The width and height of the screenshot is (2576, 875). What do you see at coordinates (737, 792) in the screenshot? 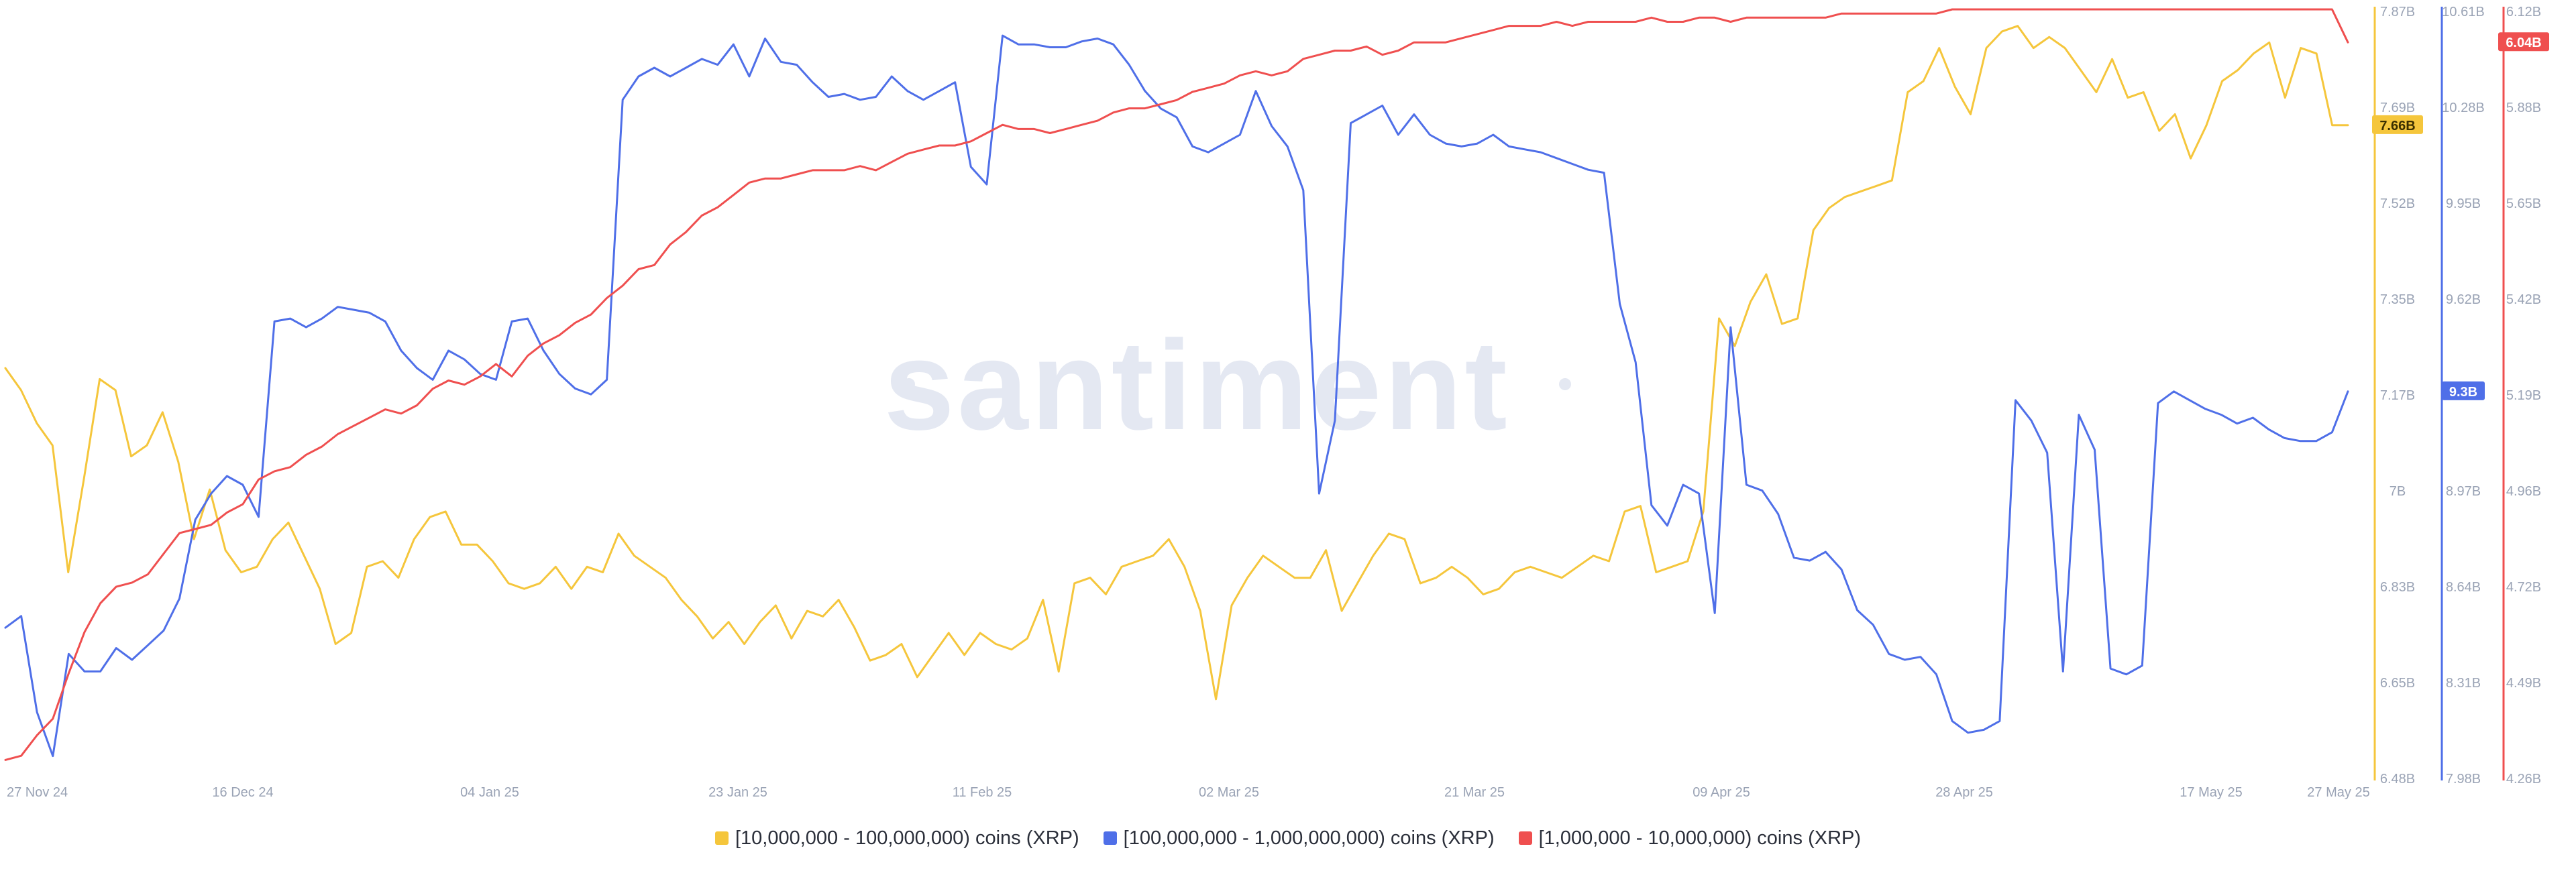
I see `x-tick-label: 23 Jan 25` at bounding box center [737, 792].